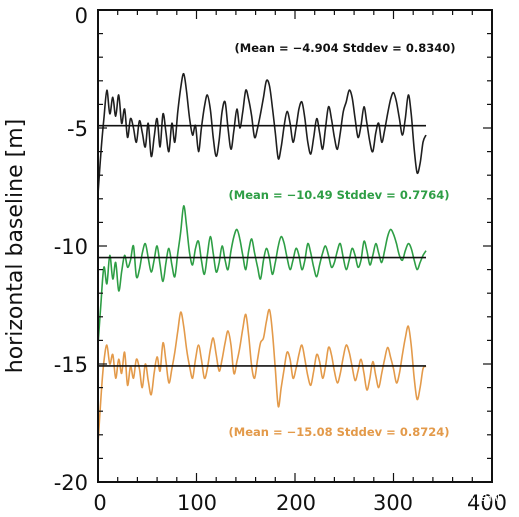 This screenshot has height=517, width=519. I want to click on y-tick-label: -20, so click(71, 483).